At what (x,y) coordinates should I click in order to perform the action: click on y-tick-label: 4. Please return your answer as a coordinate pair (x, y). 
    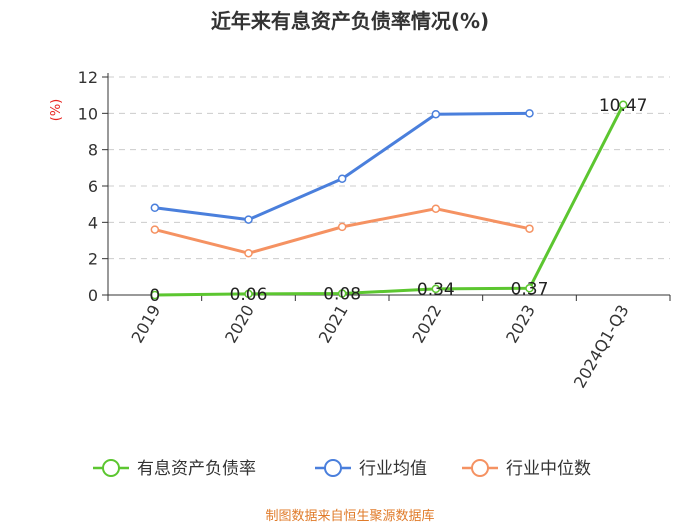
    Looking at the image, I should click on (93, 222).